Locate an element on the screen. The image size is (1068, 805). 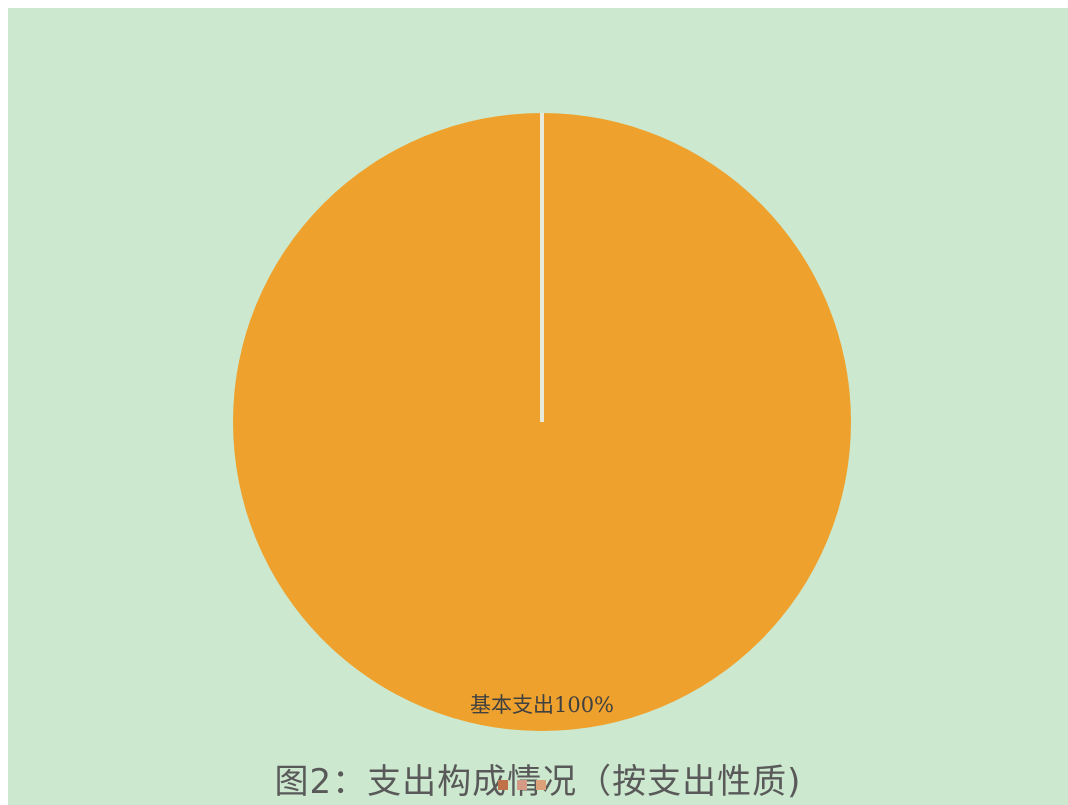
data-label-basic-expense: 基本支出100% is located at coordinates (542, 705).